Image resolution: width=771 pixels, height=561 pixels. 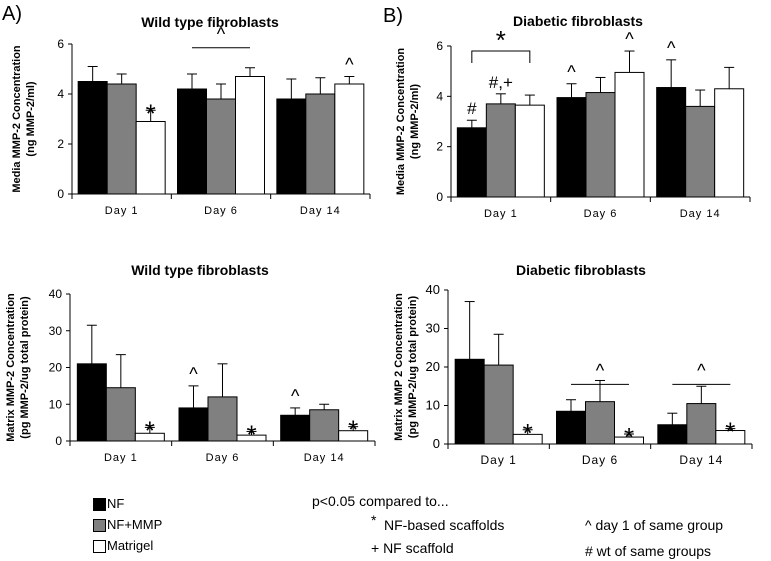 I want to click on footnote-caret: ^ day 1 of same group, so click(x=654, y=525).